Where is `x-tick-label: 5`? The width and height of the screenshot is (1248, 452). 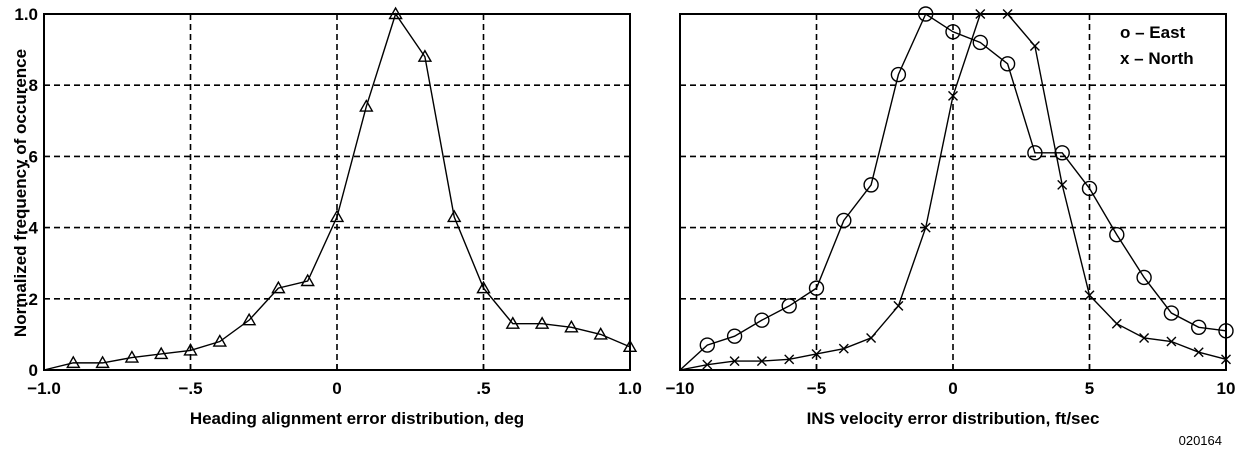
x-tick-label: 5 is located at coordinates (1089, 388).